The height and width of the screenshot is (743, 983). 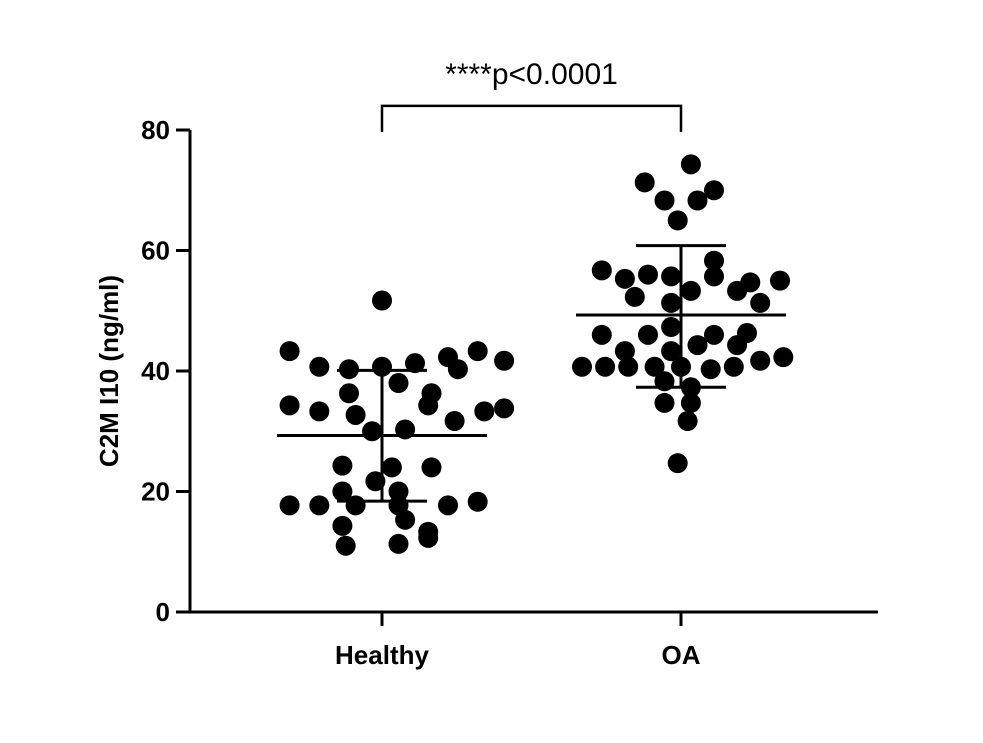 What do you see at coordinates (155, 371) in the screenshot?
I see `y-tick-label: 40` at bounding box center [155, 371].